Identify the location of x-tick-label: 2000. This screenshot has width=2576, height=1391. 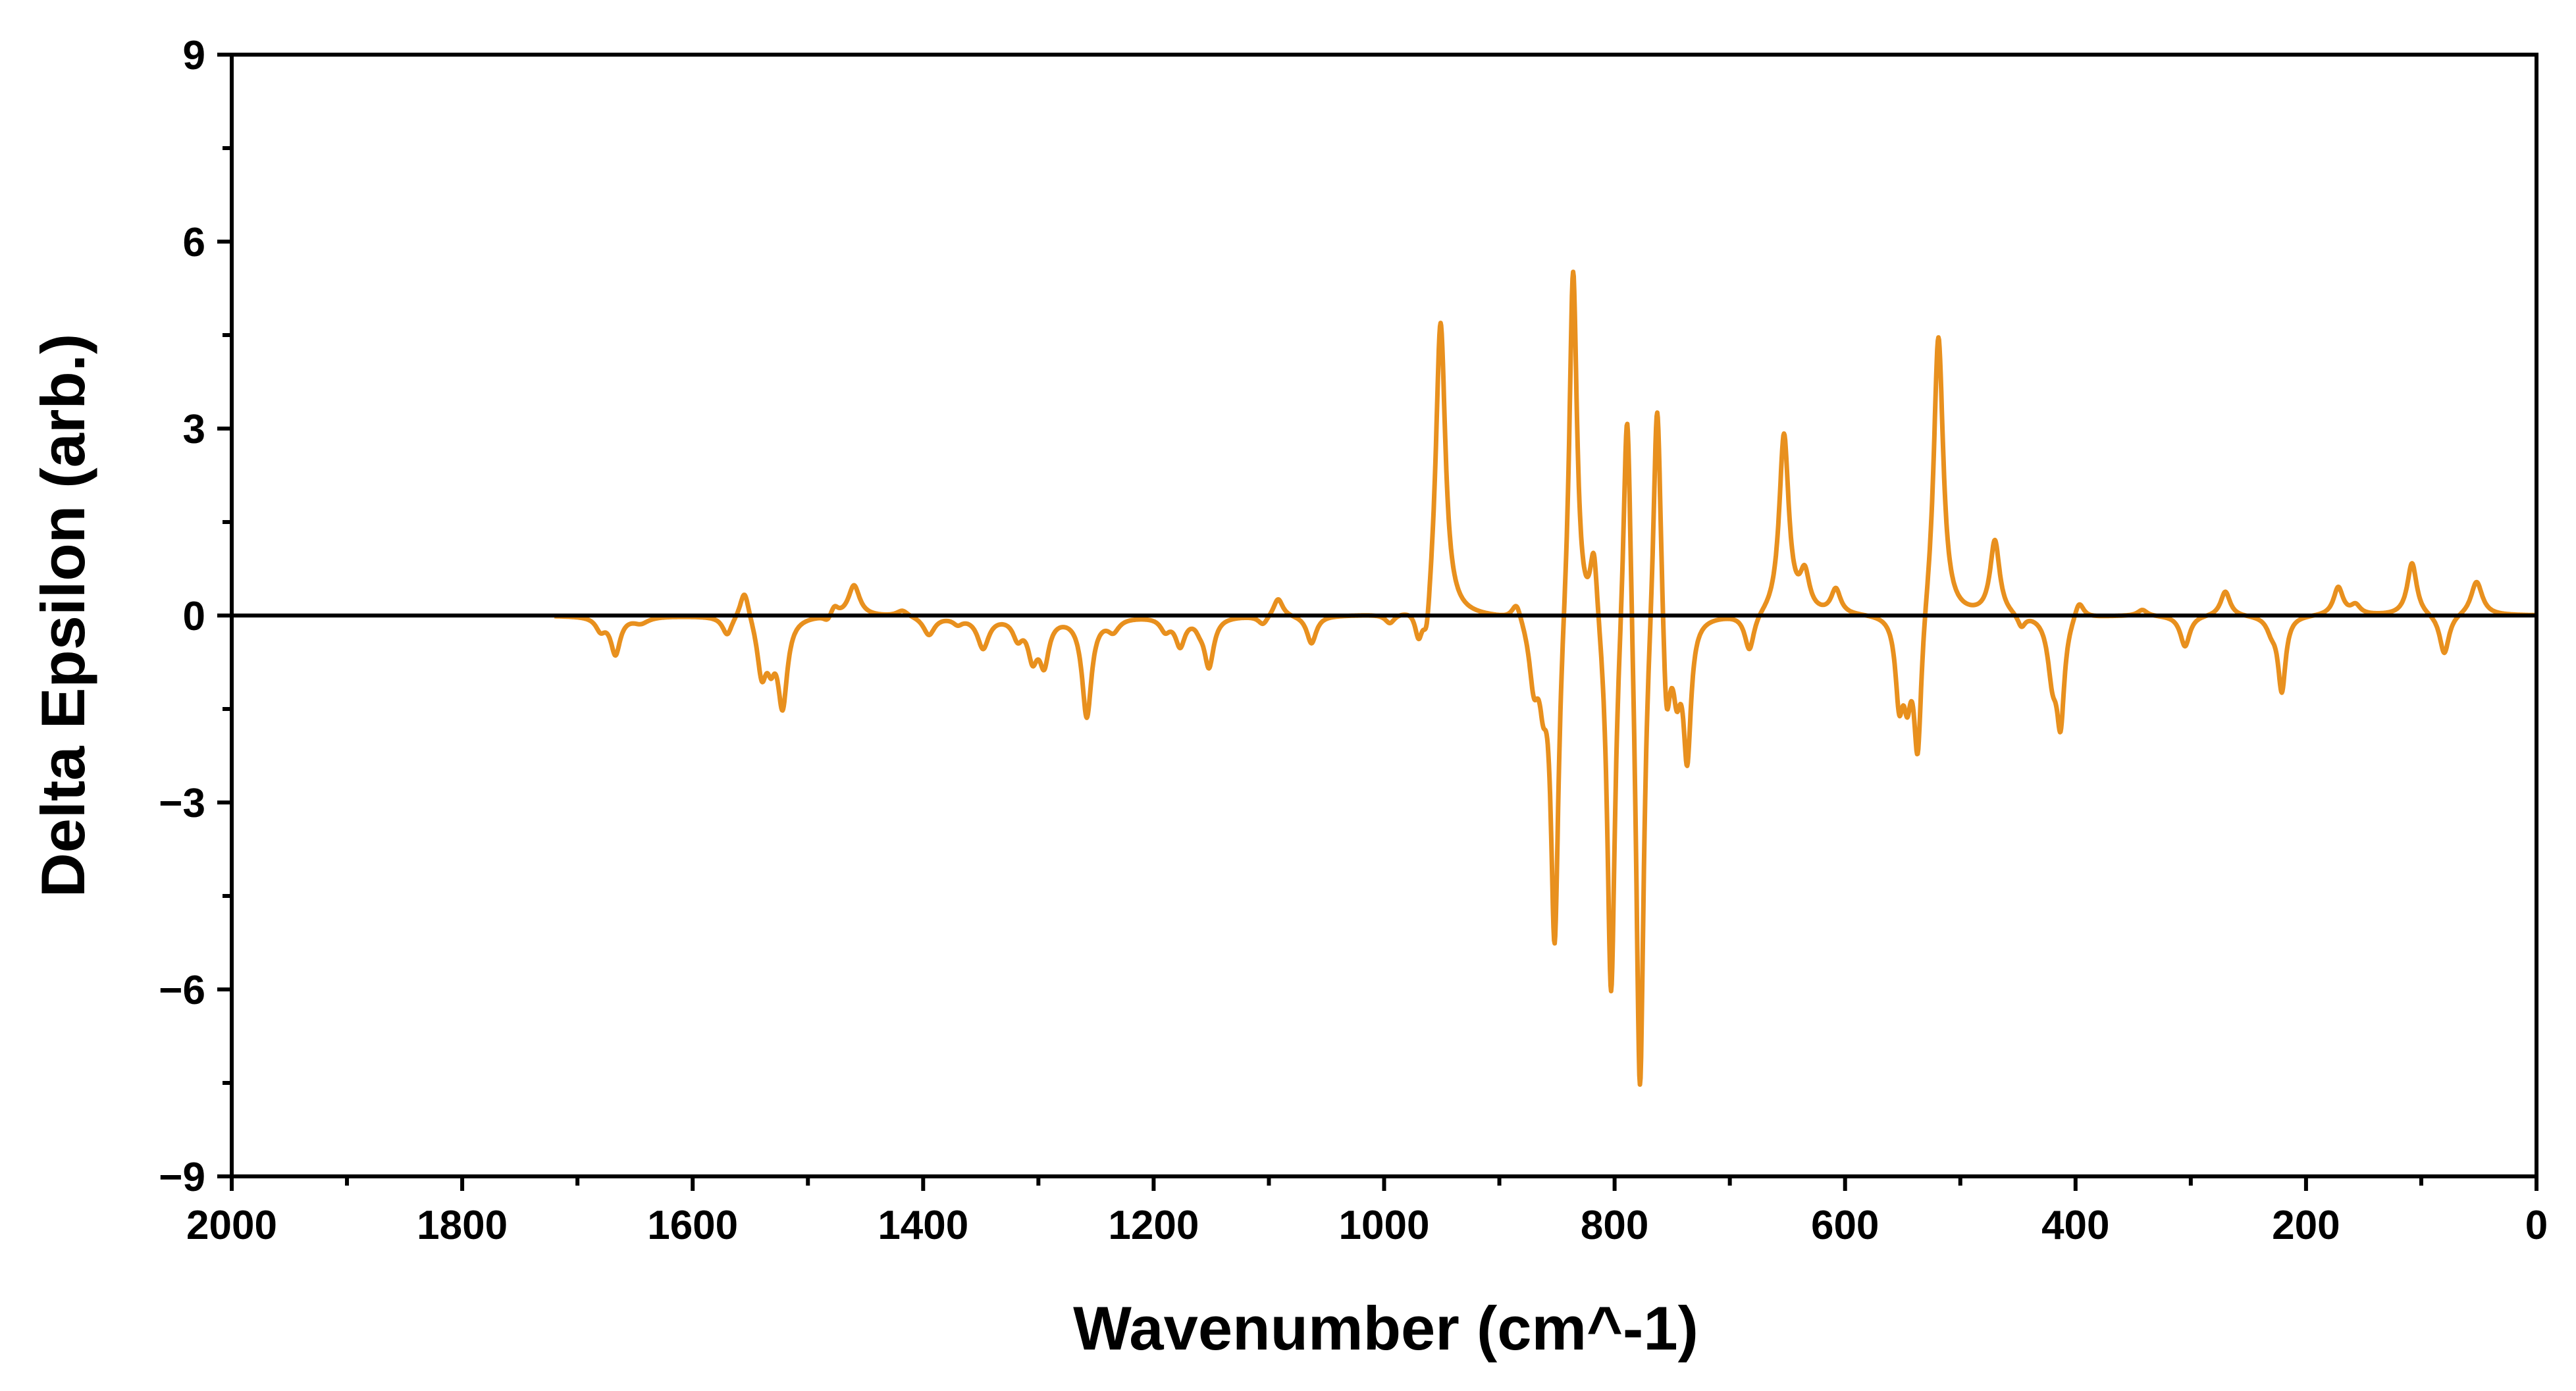
(232, 1225).